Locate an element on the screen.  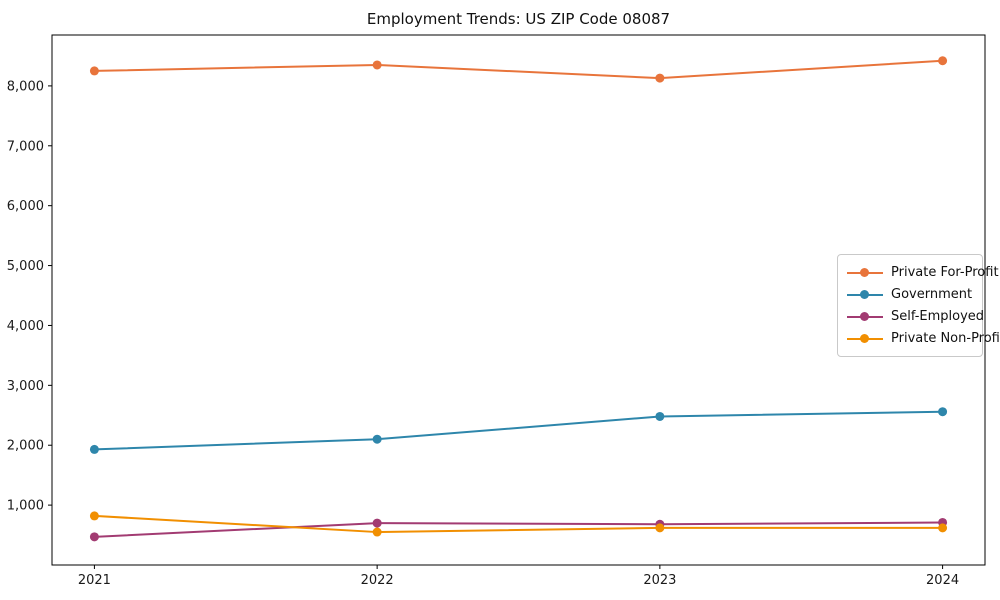
legend-label: Self-Employed is located at coordinates (938, 316).